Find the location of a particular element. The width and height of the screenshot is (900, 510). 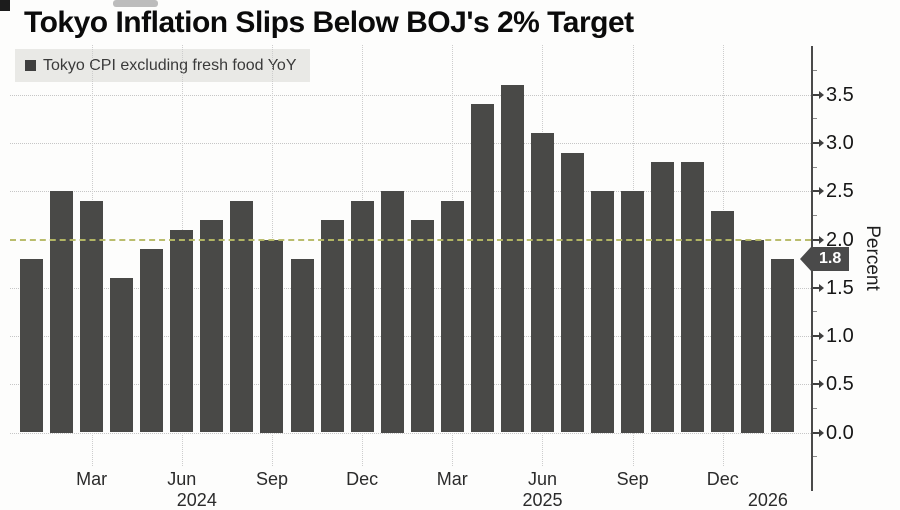

y-axis-tick-label: 2.5 is located at coordinates (840, 191).